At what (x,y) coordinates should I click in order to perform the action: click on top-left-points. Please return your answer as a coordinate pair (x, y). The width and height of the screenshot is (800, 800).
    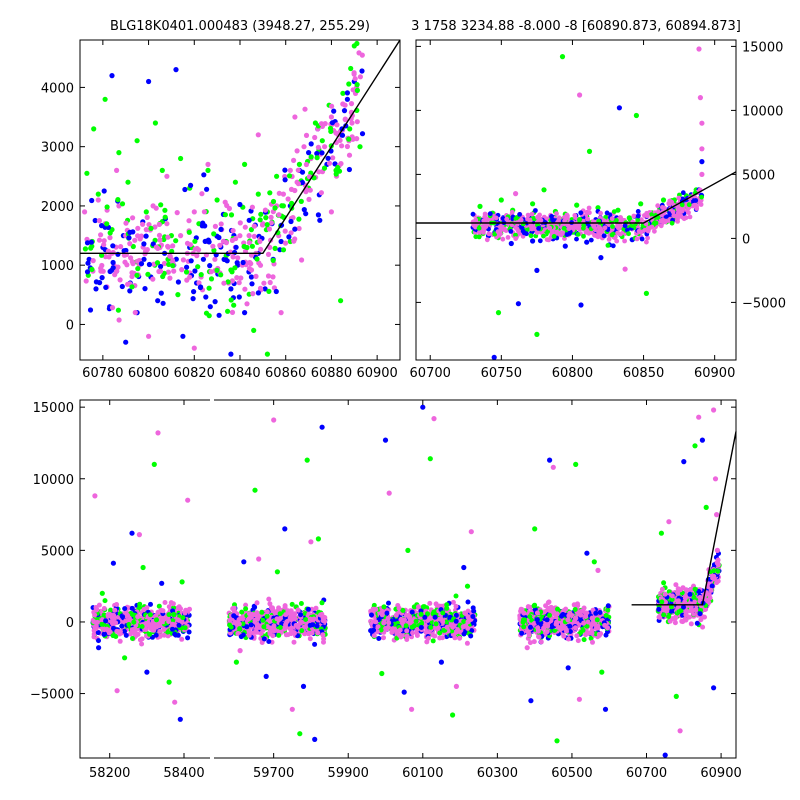
    Looking at the image, I should click on (224, 198).